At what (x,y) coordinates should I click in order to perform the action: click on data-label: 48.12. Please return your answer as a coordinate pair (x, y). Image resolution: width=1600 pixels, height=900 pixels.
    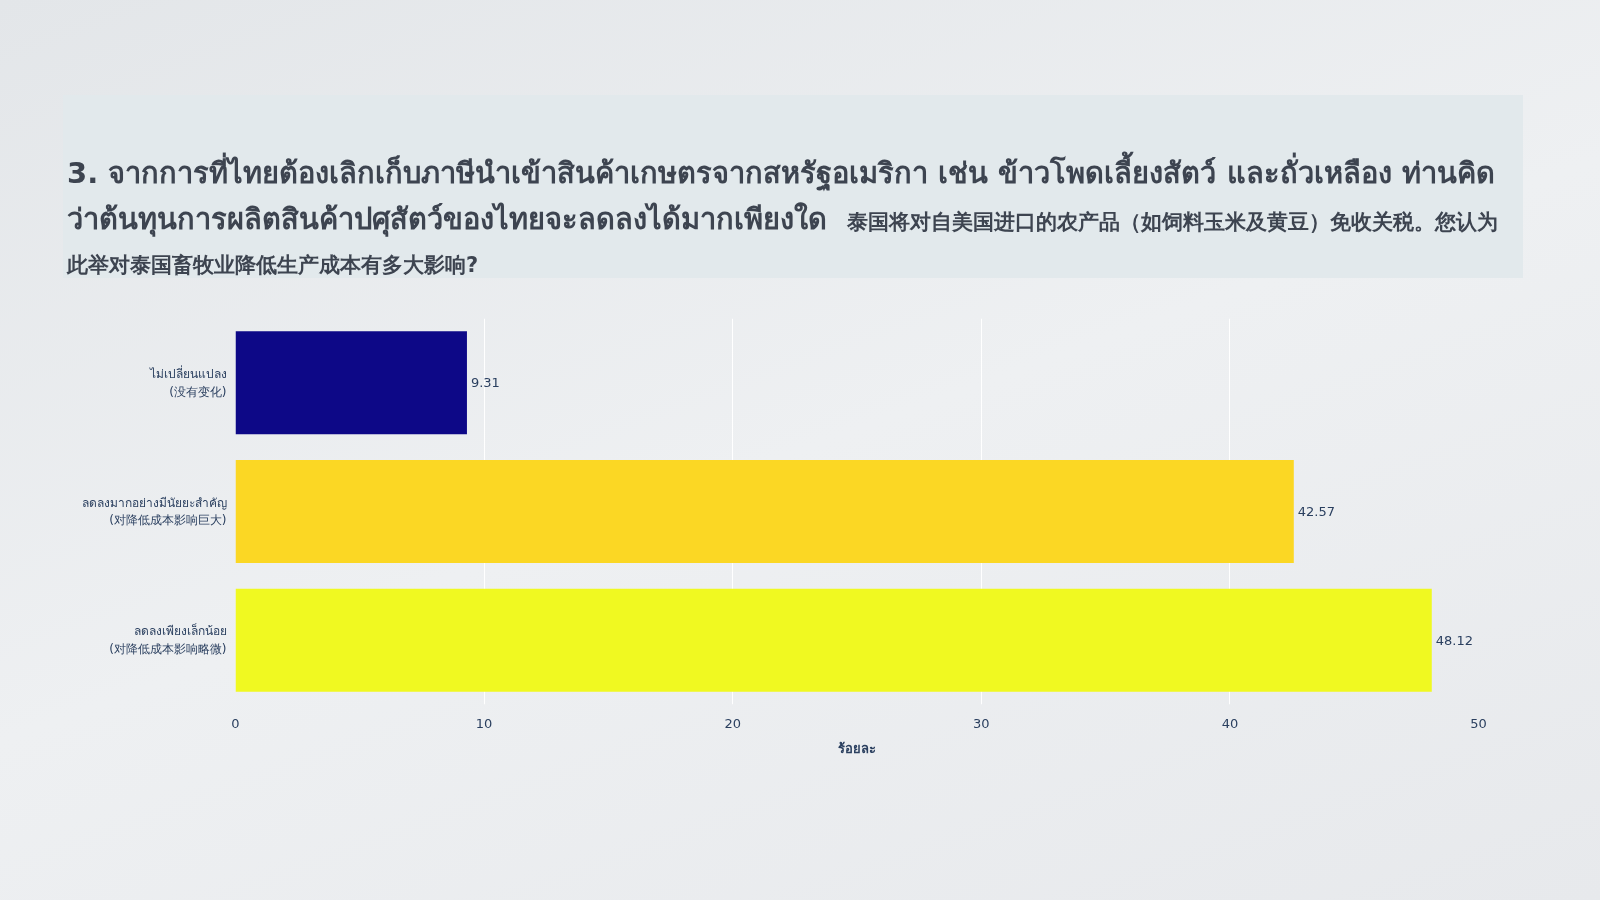
    Looking at the image, I should click on (1454, 640).